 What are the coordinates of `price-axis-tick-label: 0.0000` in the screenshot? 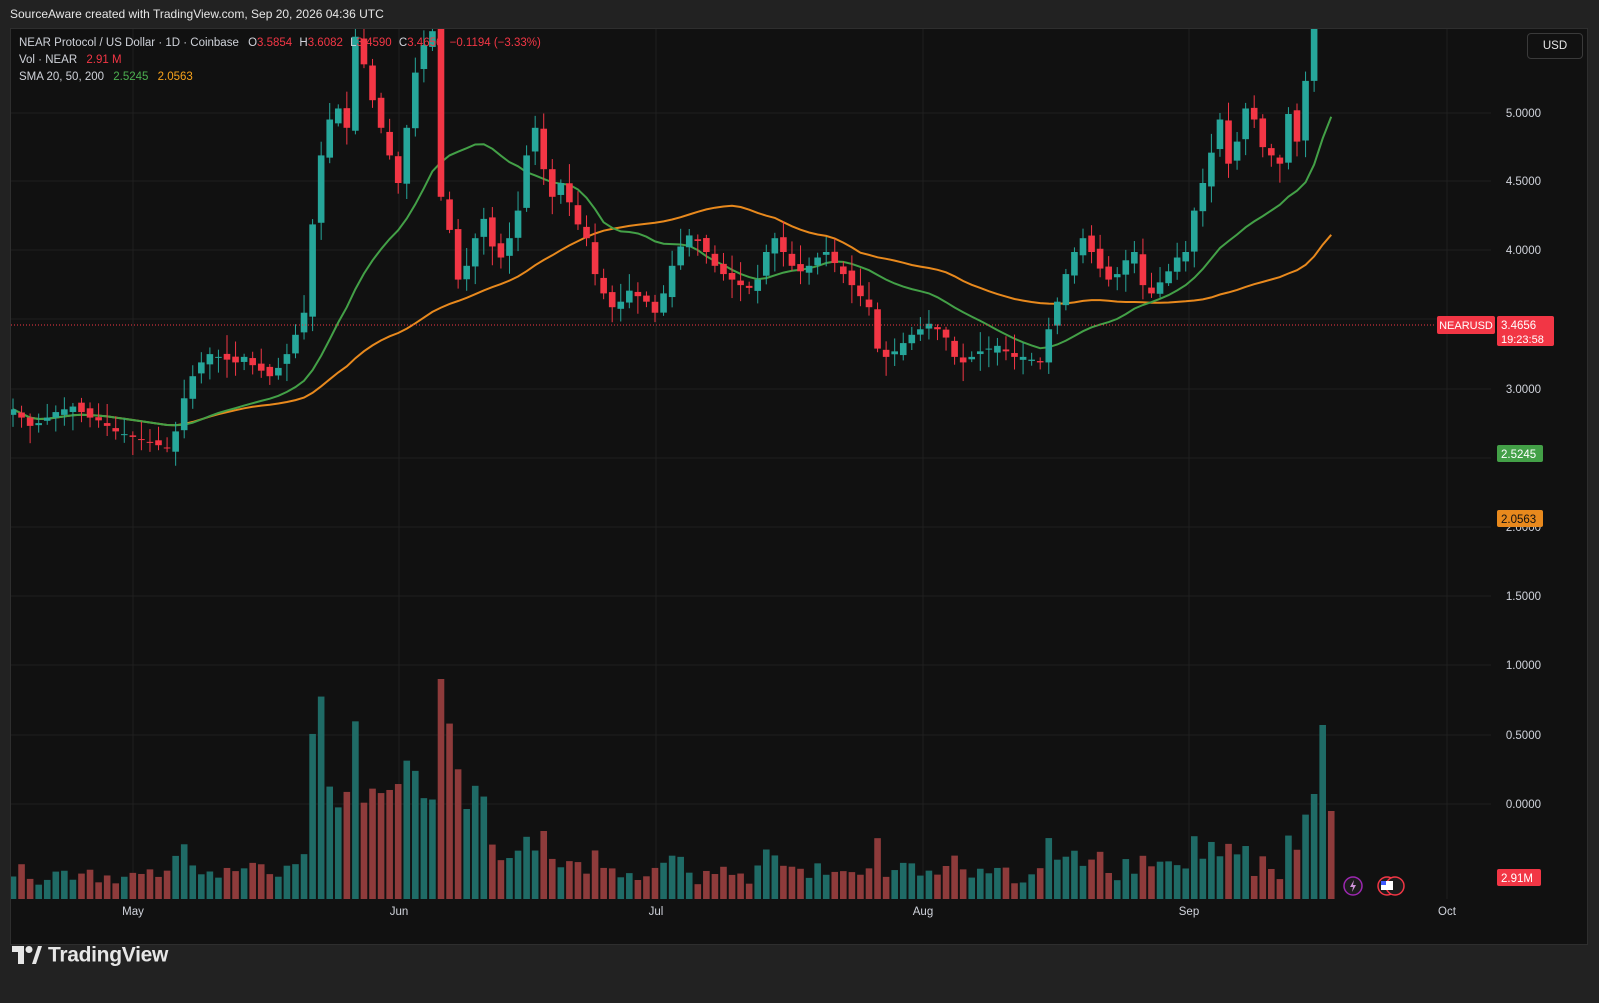 It's located at (1523, 805).